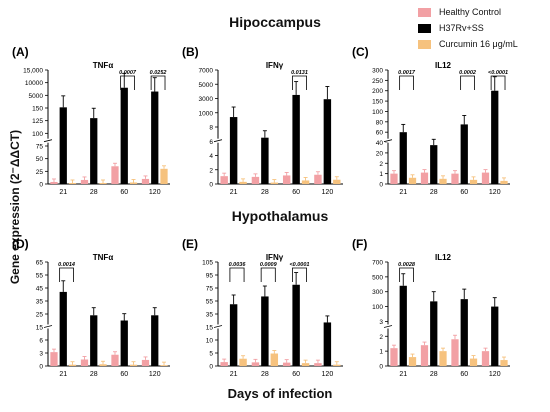 The width and height of the screenshot is (550, 412). I want to click on x-tick-label-c-21: 21, so click(403, 192).